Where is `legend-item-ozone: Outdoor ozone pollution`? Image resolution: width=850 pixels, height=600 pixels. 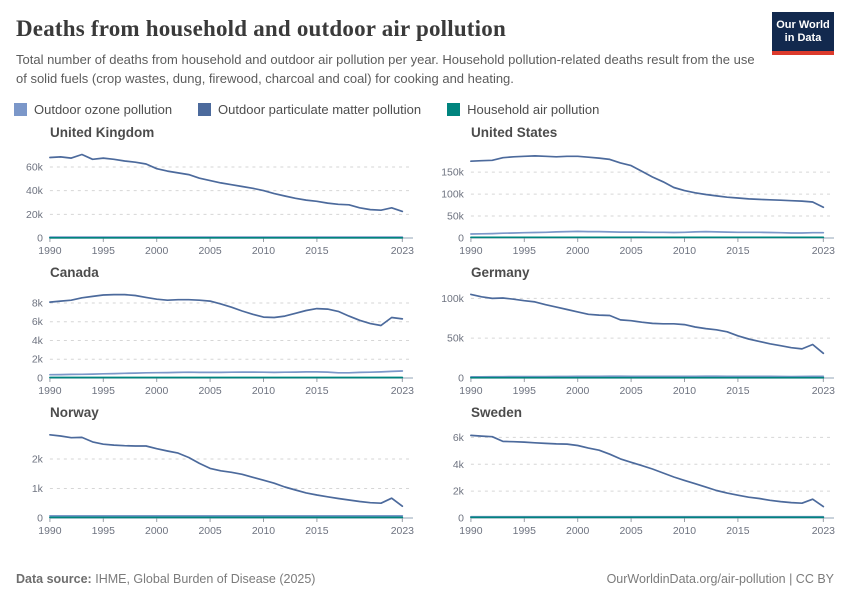
legend-item-ozone: Outdoor ozone pollution is located at coordinates (93, 109).